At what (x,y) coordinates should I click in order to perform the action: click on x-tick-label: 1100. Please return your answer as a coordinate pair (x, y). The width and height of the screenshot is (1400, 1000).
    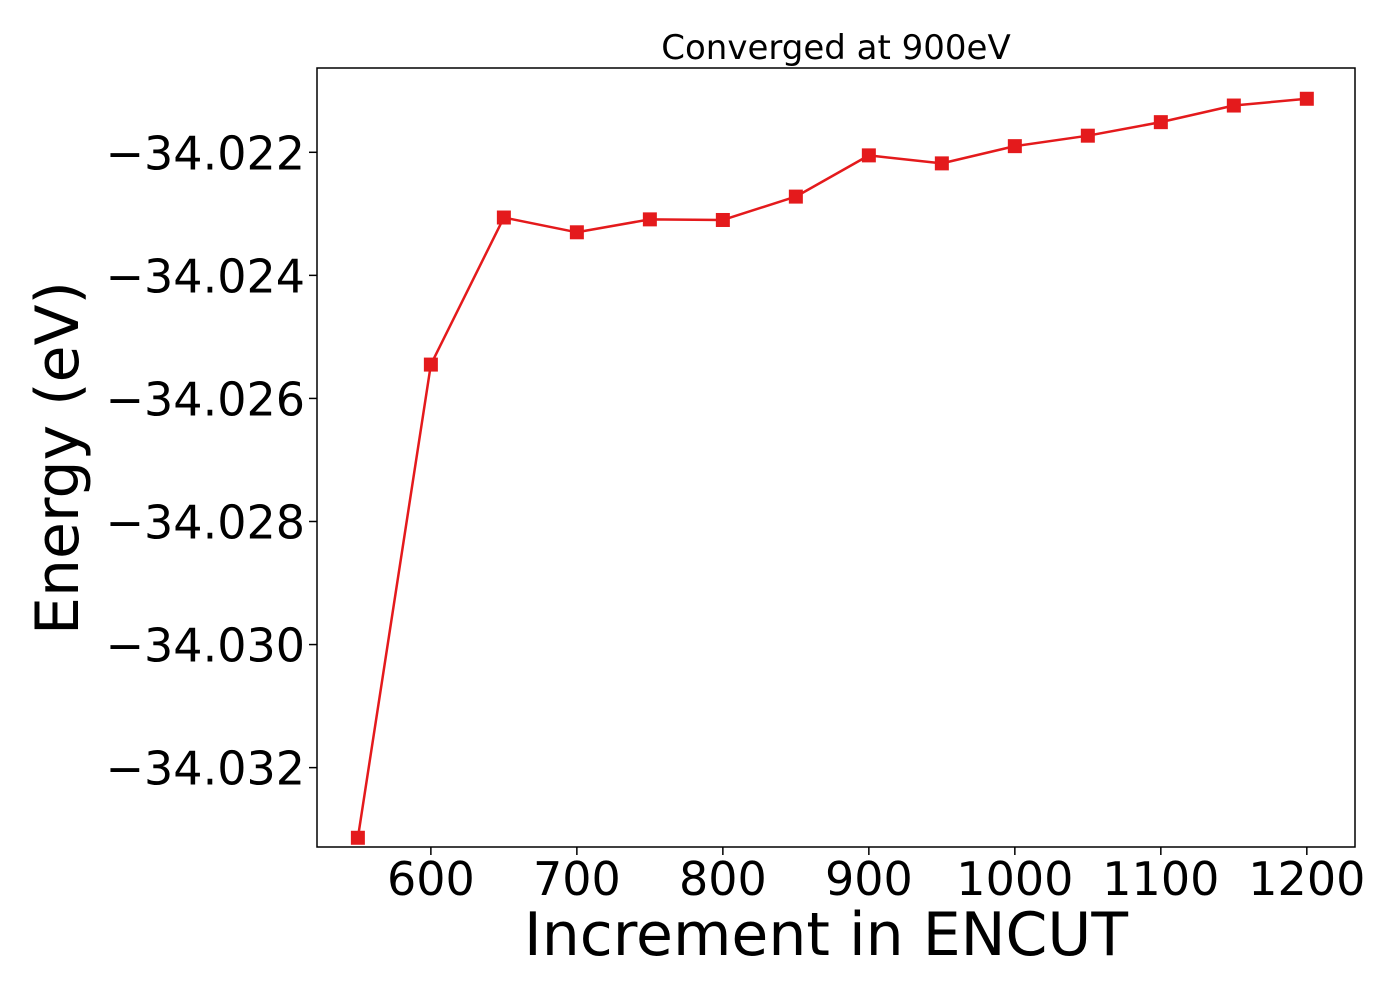
    Looking at the image, I should click on (1160, 879).